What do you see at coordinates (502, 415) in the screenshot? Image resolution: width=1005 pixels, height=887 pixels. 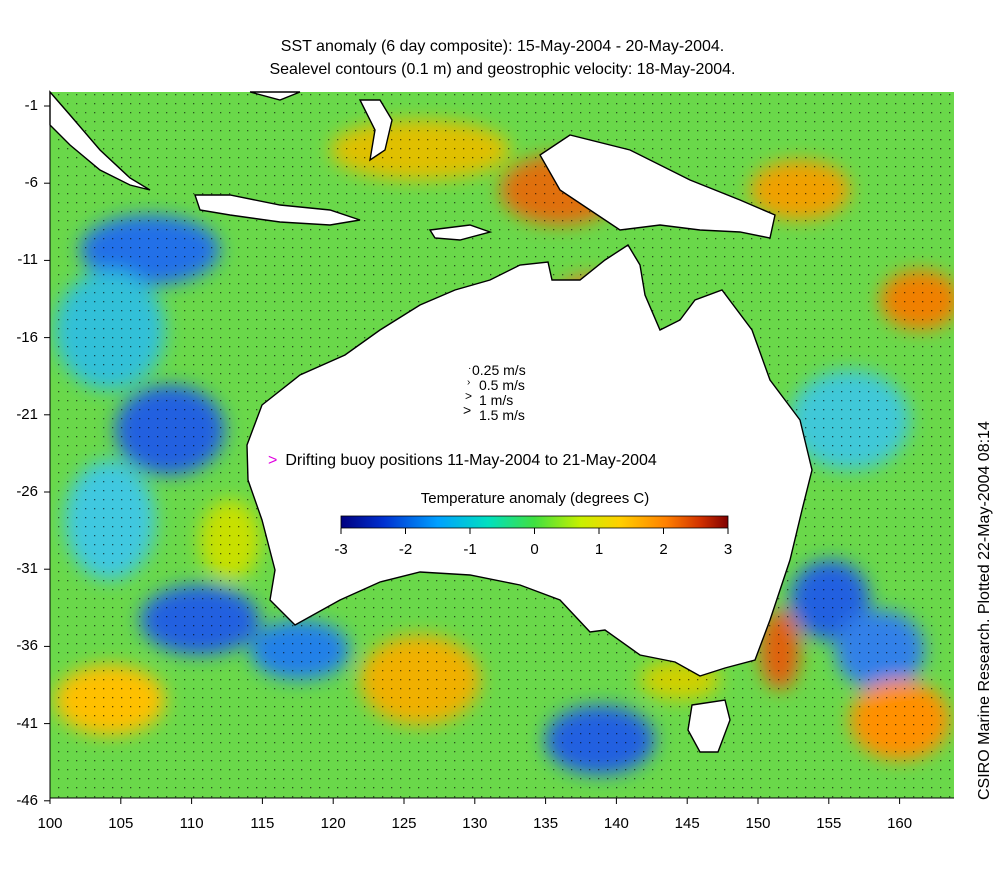 I see `velocity-legend-item: 1.5 m/s` at bounding box center [502, 415].